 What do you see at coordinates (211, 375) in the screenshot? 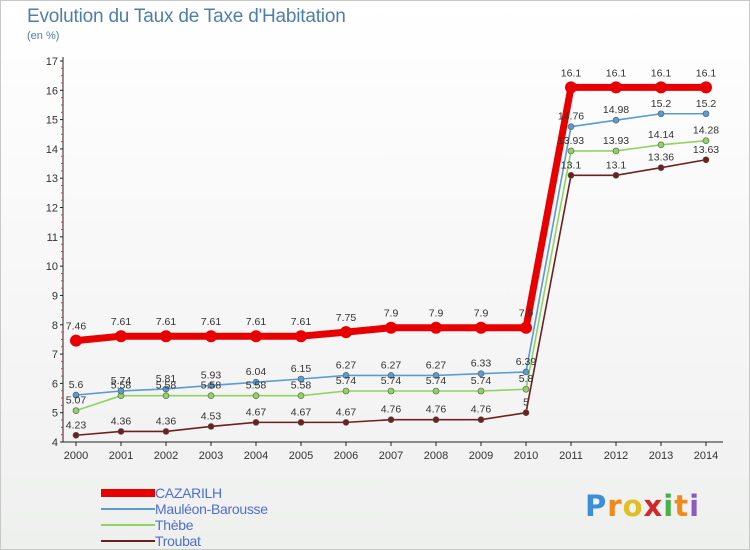
I see `data-label-1: 5.93` at bounding box center [211, 375].